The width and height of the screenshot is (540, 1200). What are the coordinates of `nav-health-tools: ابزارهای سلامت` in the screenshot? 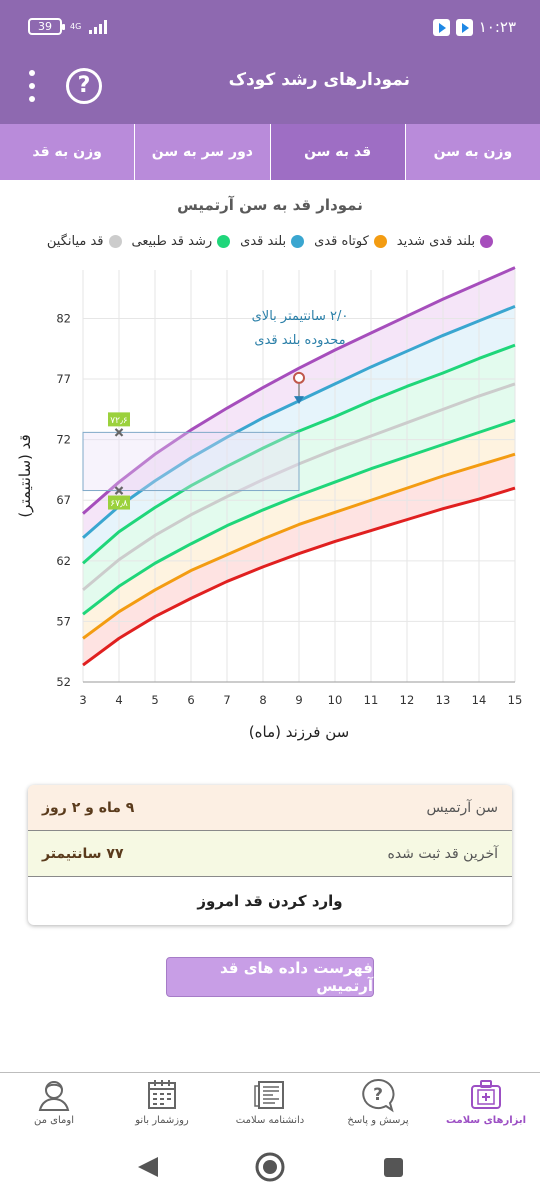 It's located at (486, 1103).